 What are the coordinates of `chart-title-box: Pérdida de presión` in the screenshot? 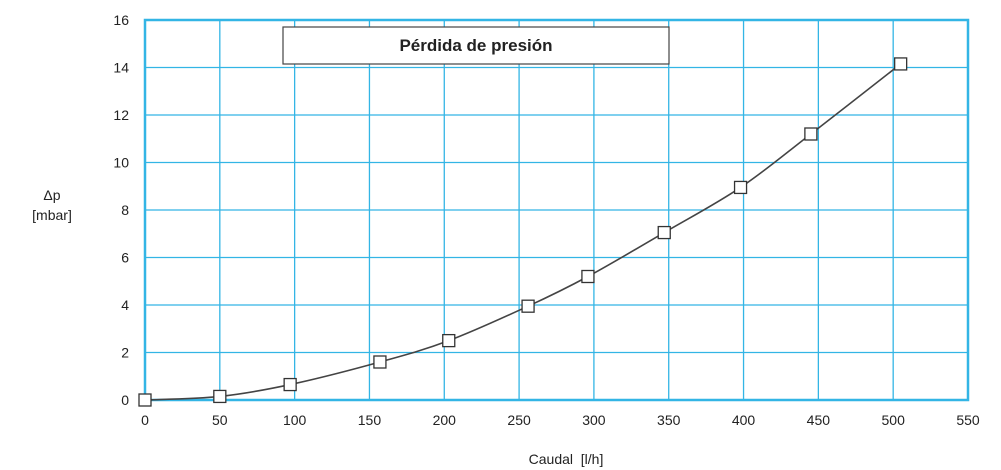 It's located at (476, 45).